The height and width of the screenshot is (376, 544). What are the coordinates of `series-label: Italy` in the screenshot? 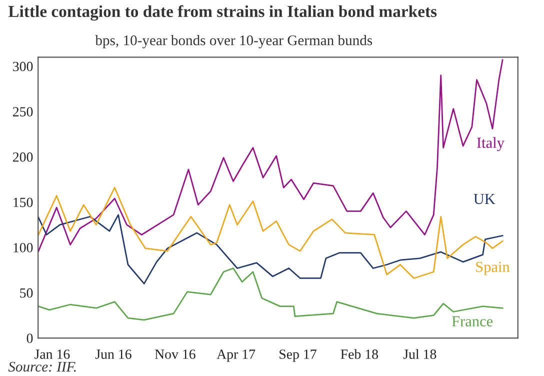 It's located at (490, 144).